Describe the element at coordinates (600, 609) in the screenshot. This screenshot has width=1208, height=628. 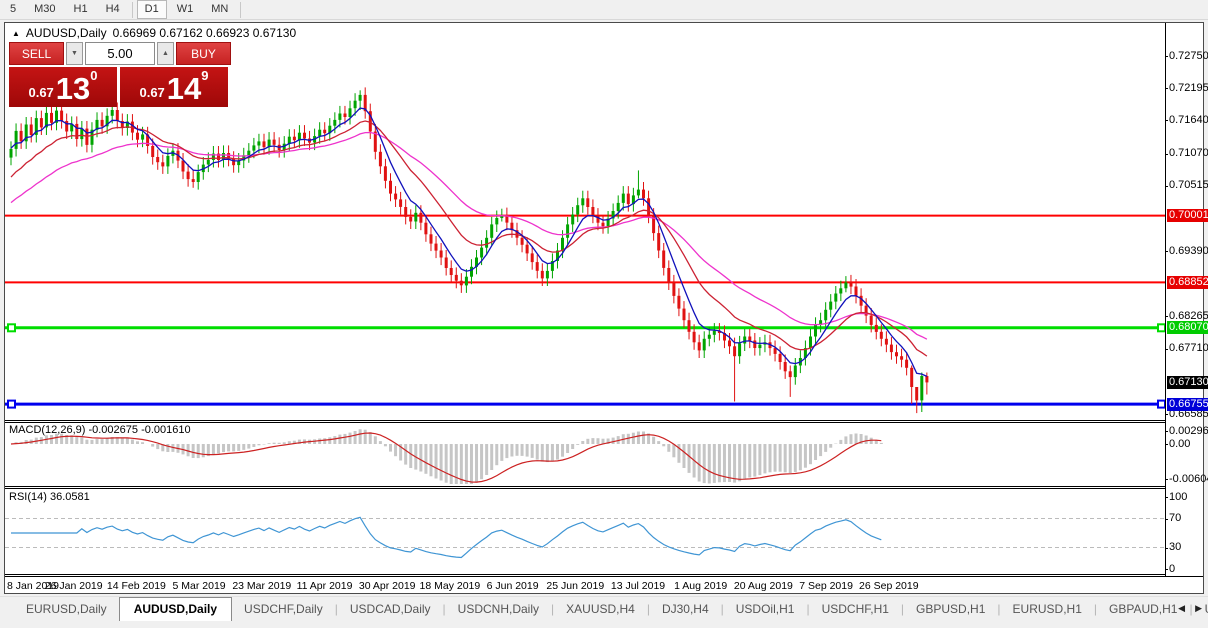
I see `chart-tab-xauusd: XAUUSD,H4` at that location.